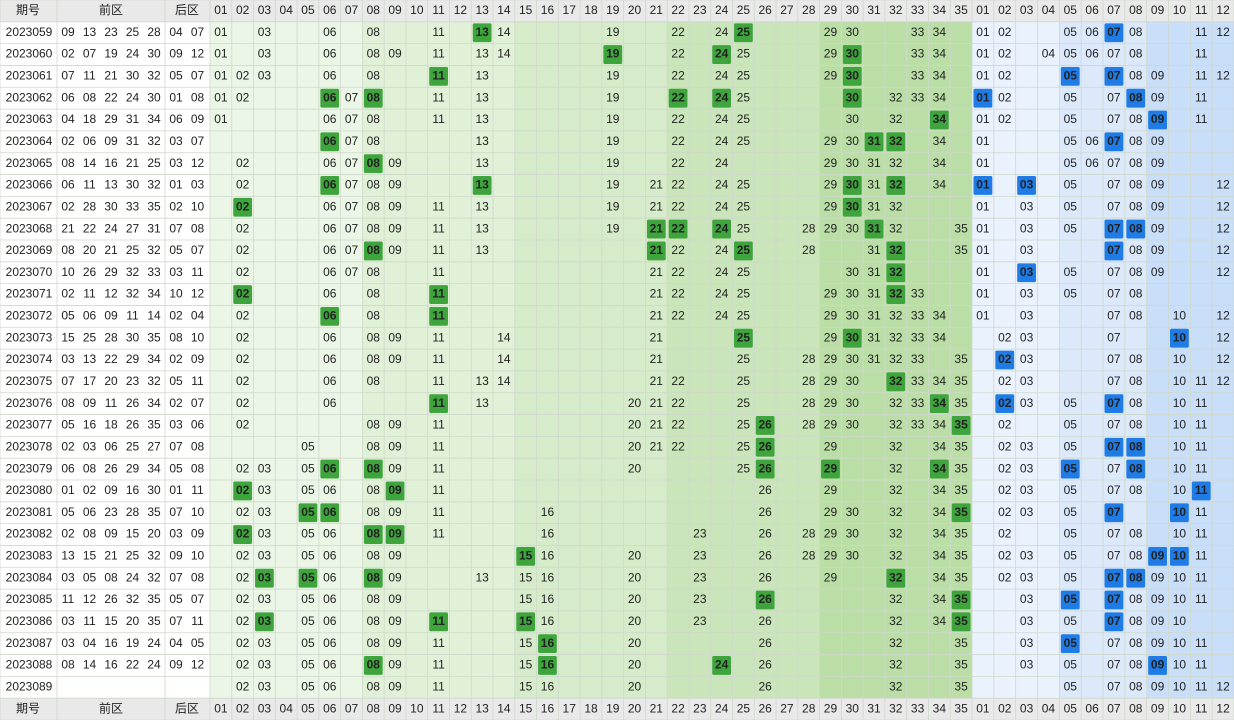 This screenshot has height=720, width=1234. I want to click on cell-number: 31, so click(874, 316).